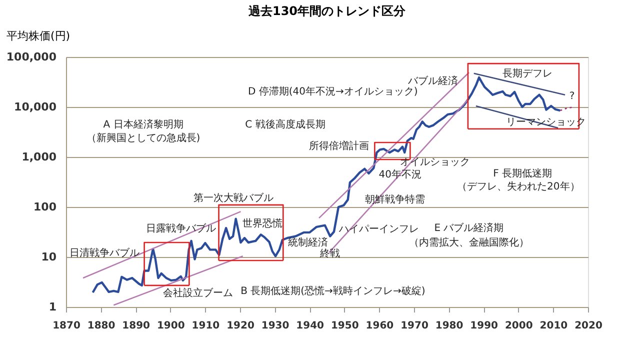 This screenshot has height=339, width=617. I want to click on y-tick-label: 10, so click(49, 257).